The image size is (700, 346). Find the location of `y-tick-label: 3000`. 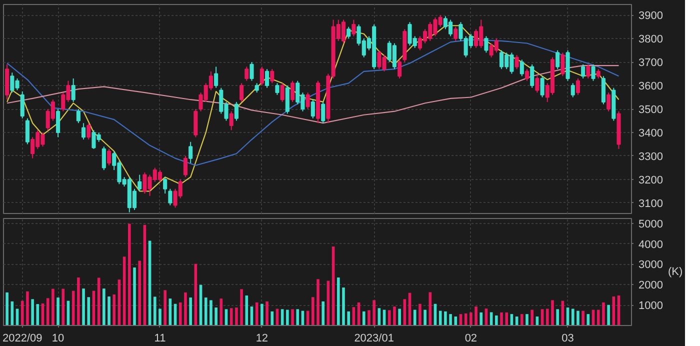

y-tick-label: 3000 is located at coordinates (650, 265).